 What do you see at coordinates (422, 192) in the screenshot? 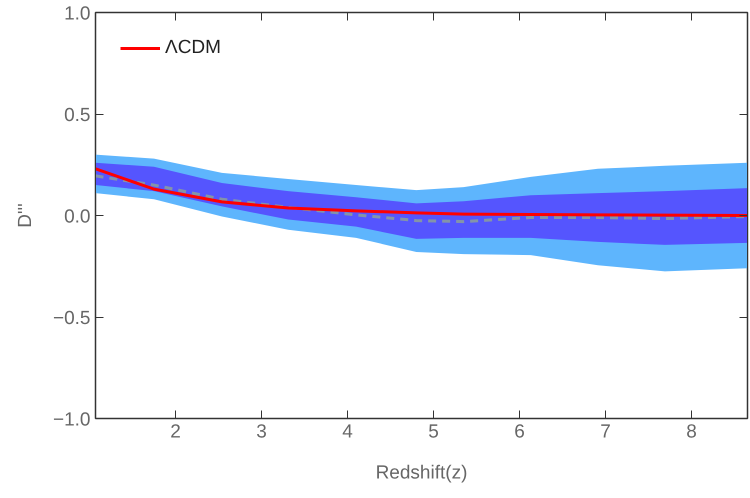
I see `line-series` at bounding box center [422, 192].